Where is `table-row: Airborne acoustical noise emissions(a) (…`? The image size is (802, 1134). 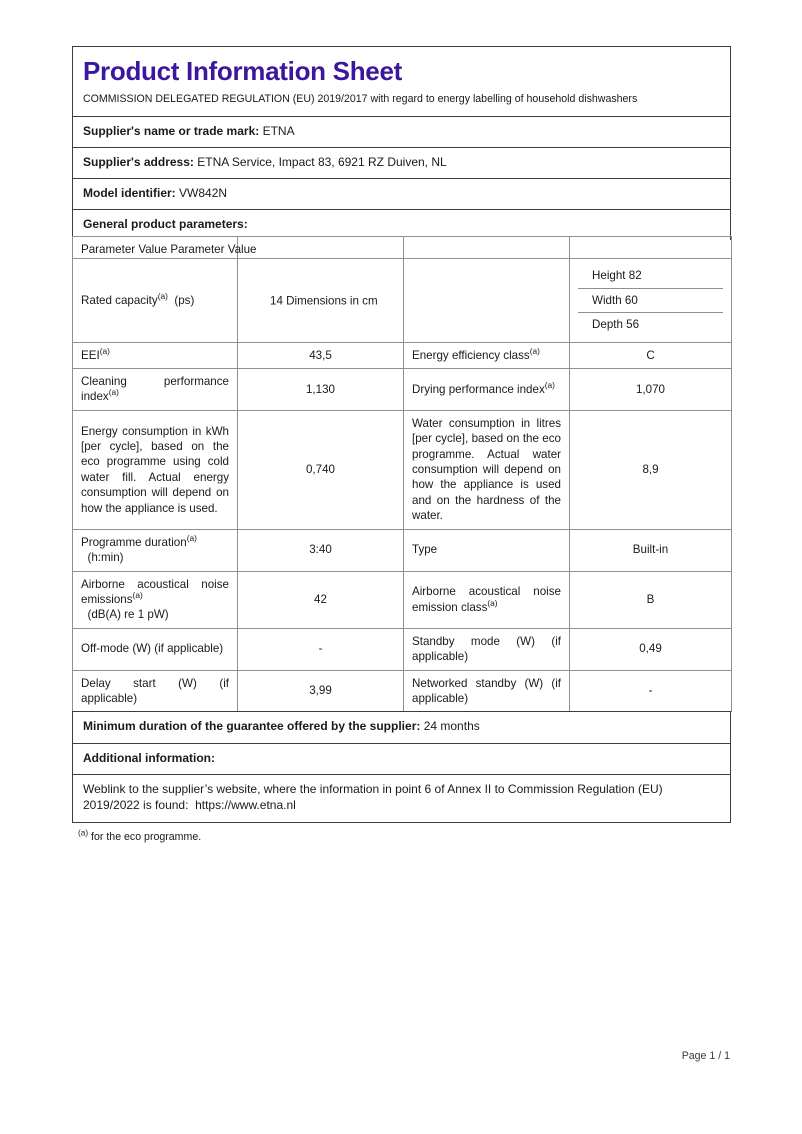 table-row: Airborne acoustical noise emissions(a) (… is located at coordinates (402, 599).